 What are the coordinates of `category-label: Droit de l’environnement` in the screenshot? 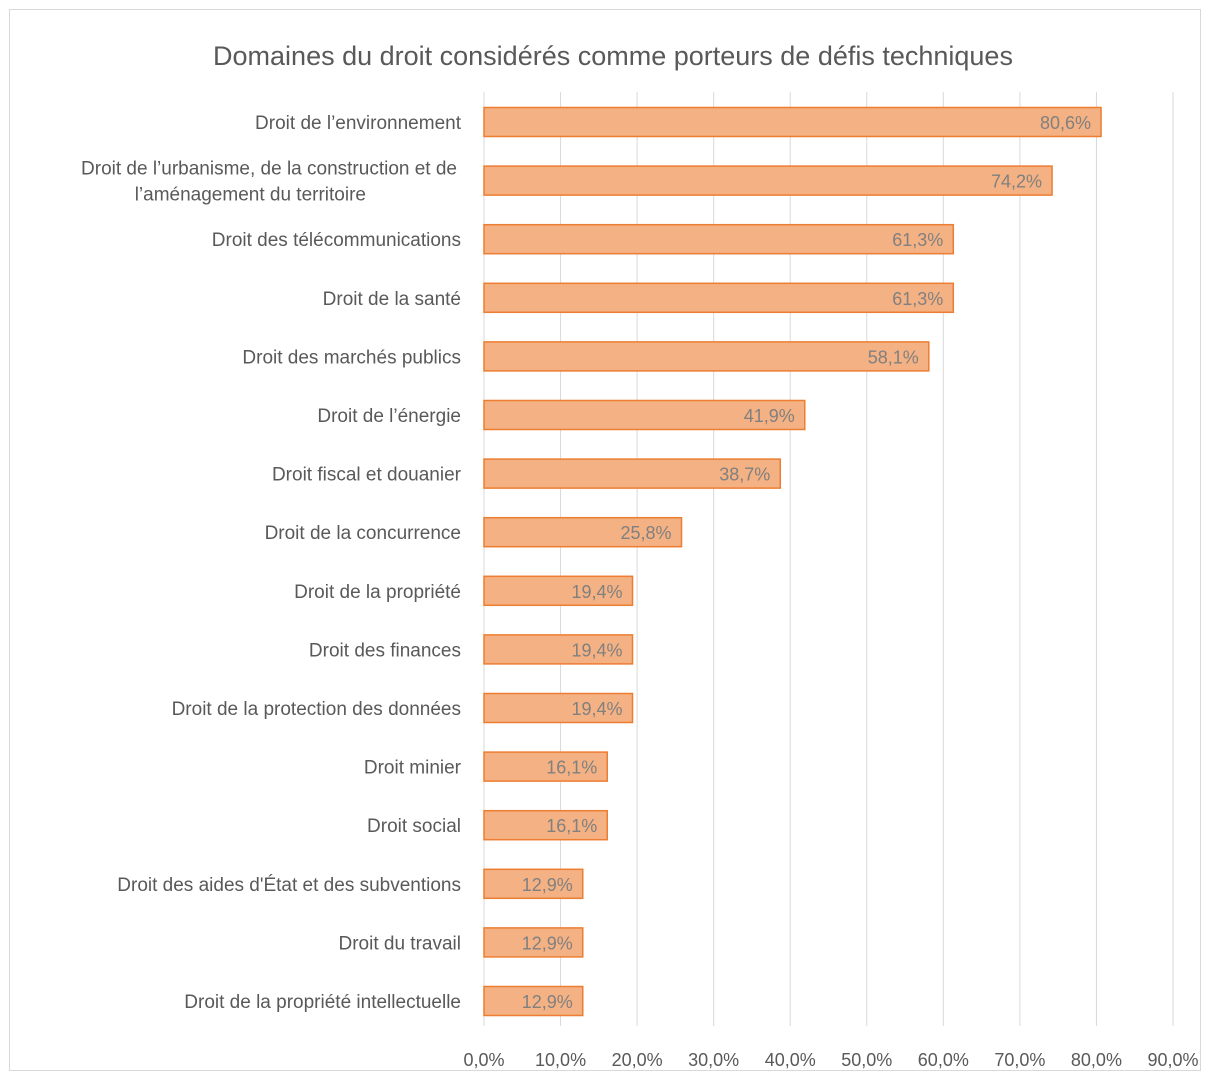 It's located at (358, 123).